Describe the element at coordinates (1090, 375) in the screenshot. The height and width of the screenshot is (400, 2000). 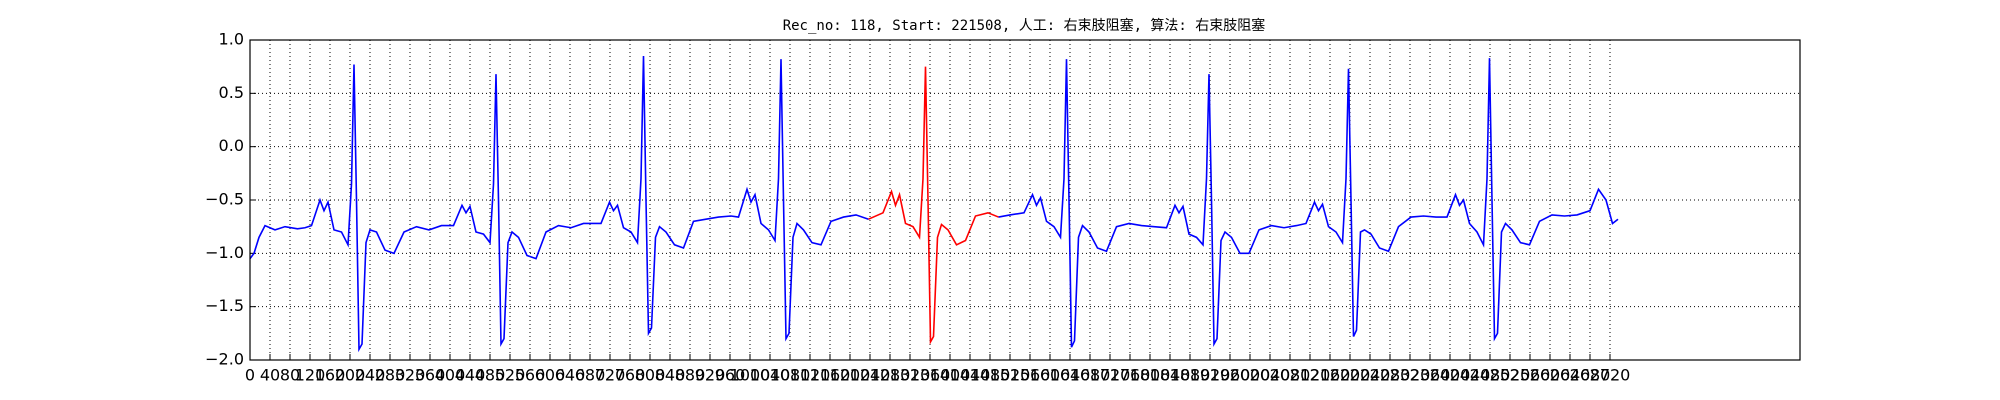
I see `x-tick-label: 1680` at that location.